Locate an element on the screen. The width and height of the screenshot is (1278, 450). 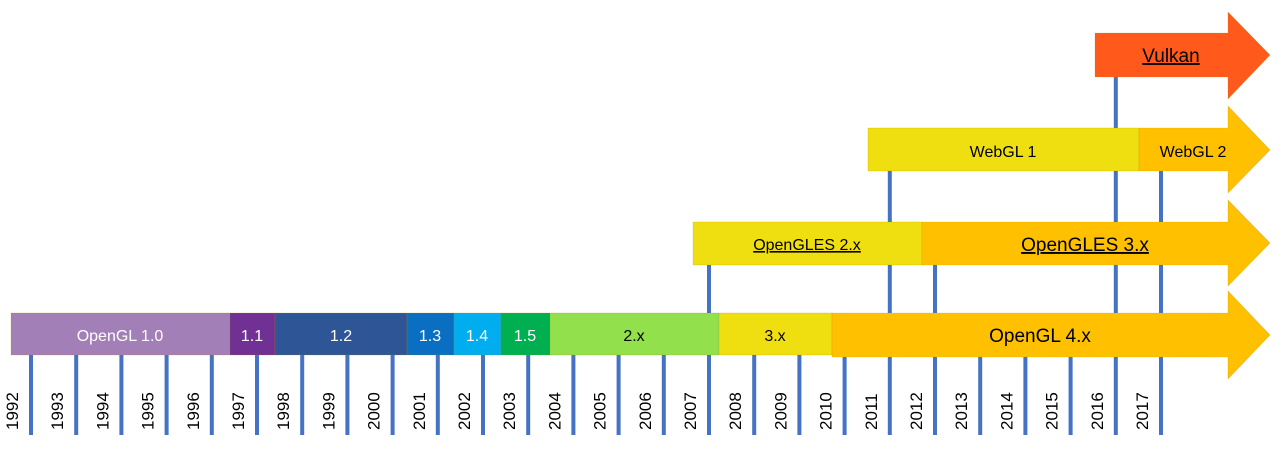
year-tick-2015 is located at coordinates (1070, 395).